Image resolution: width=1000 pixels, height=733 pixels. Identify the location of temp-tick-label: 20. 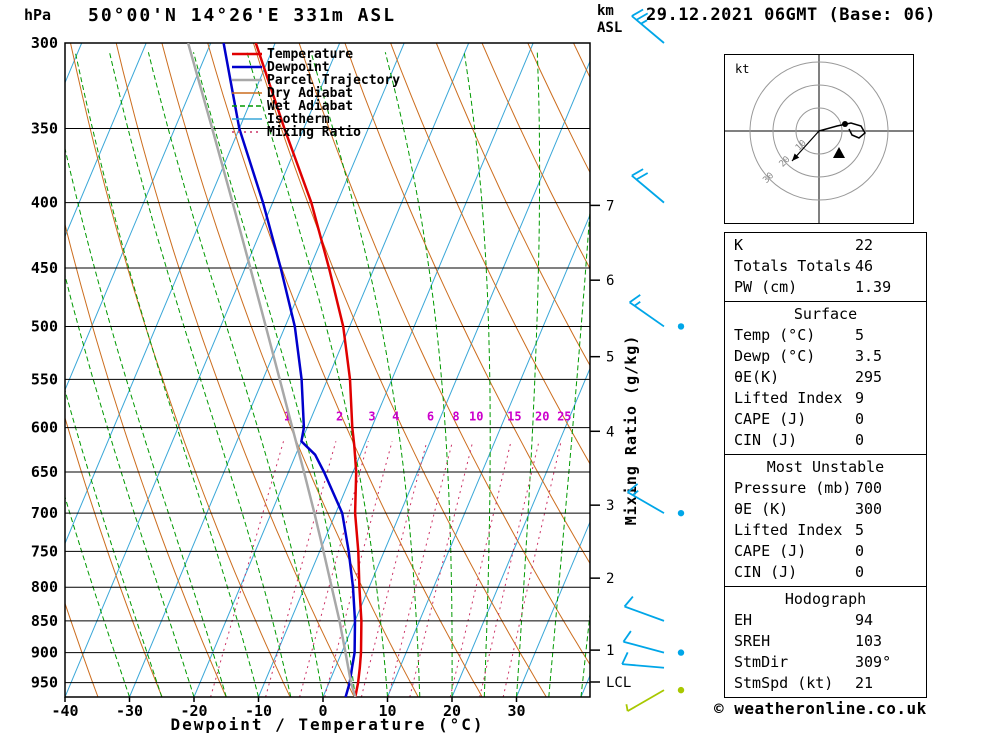
(452, 711).